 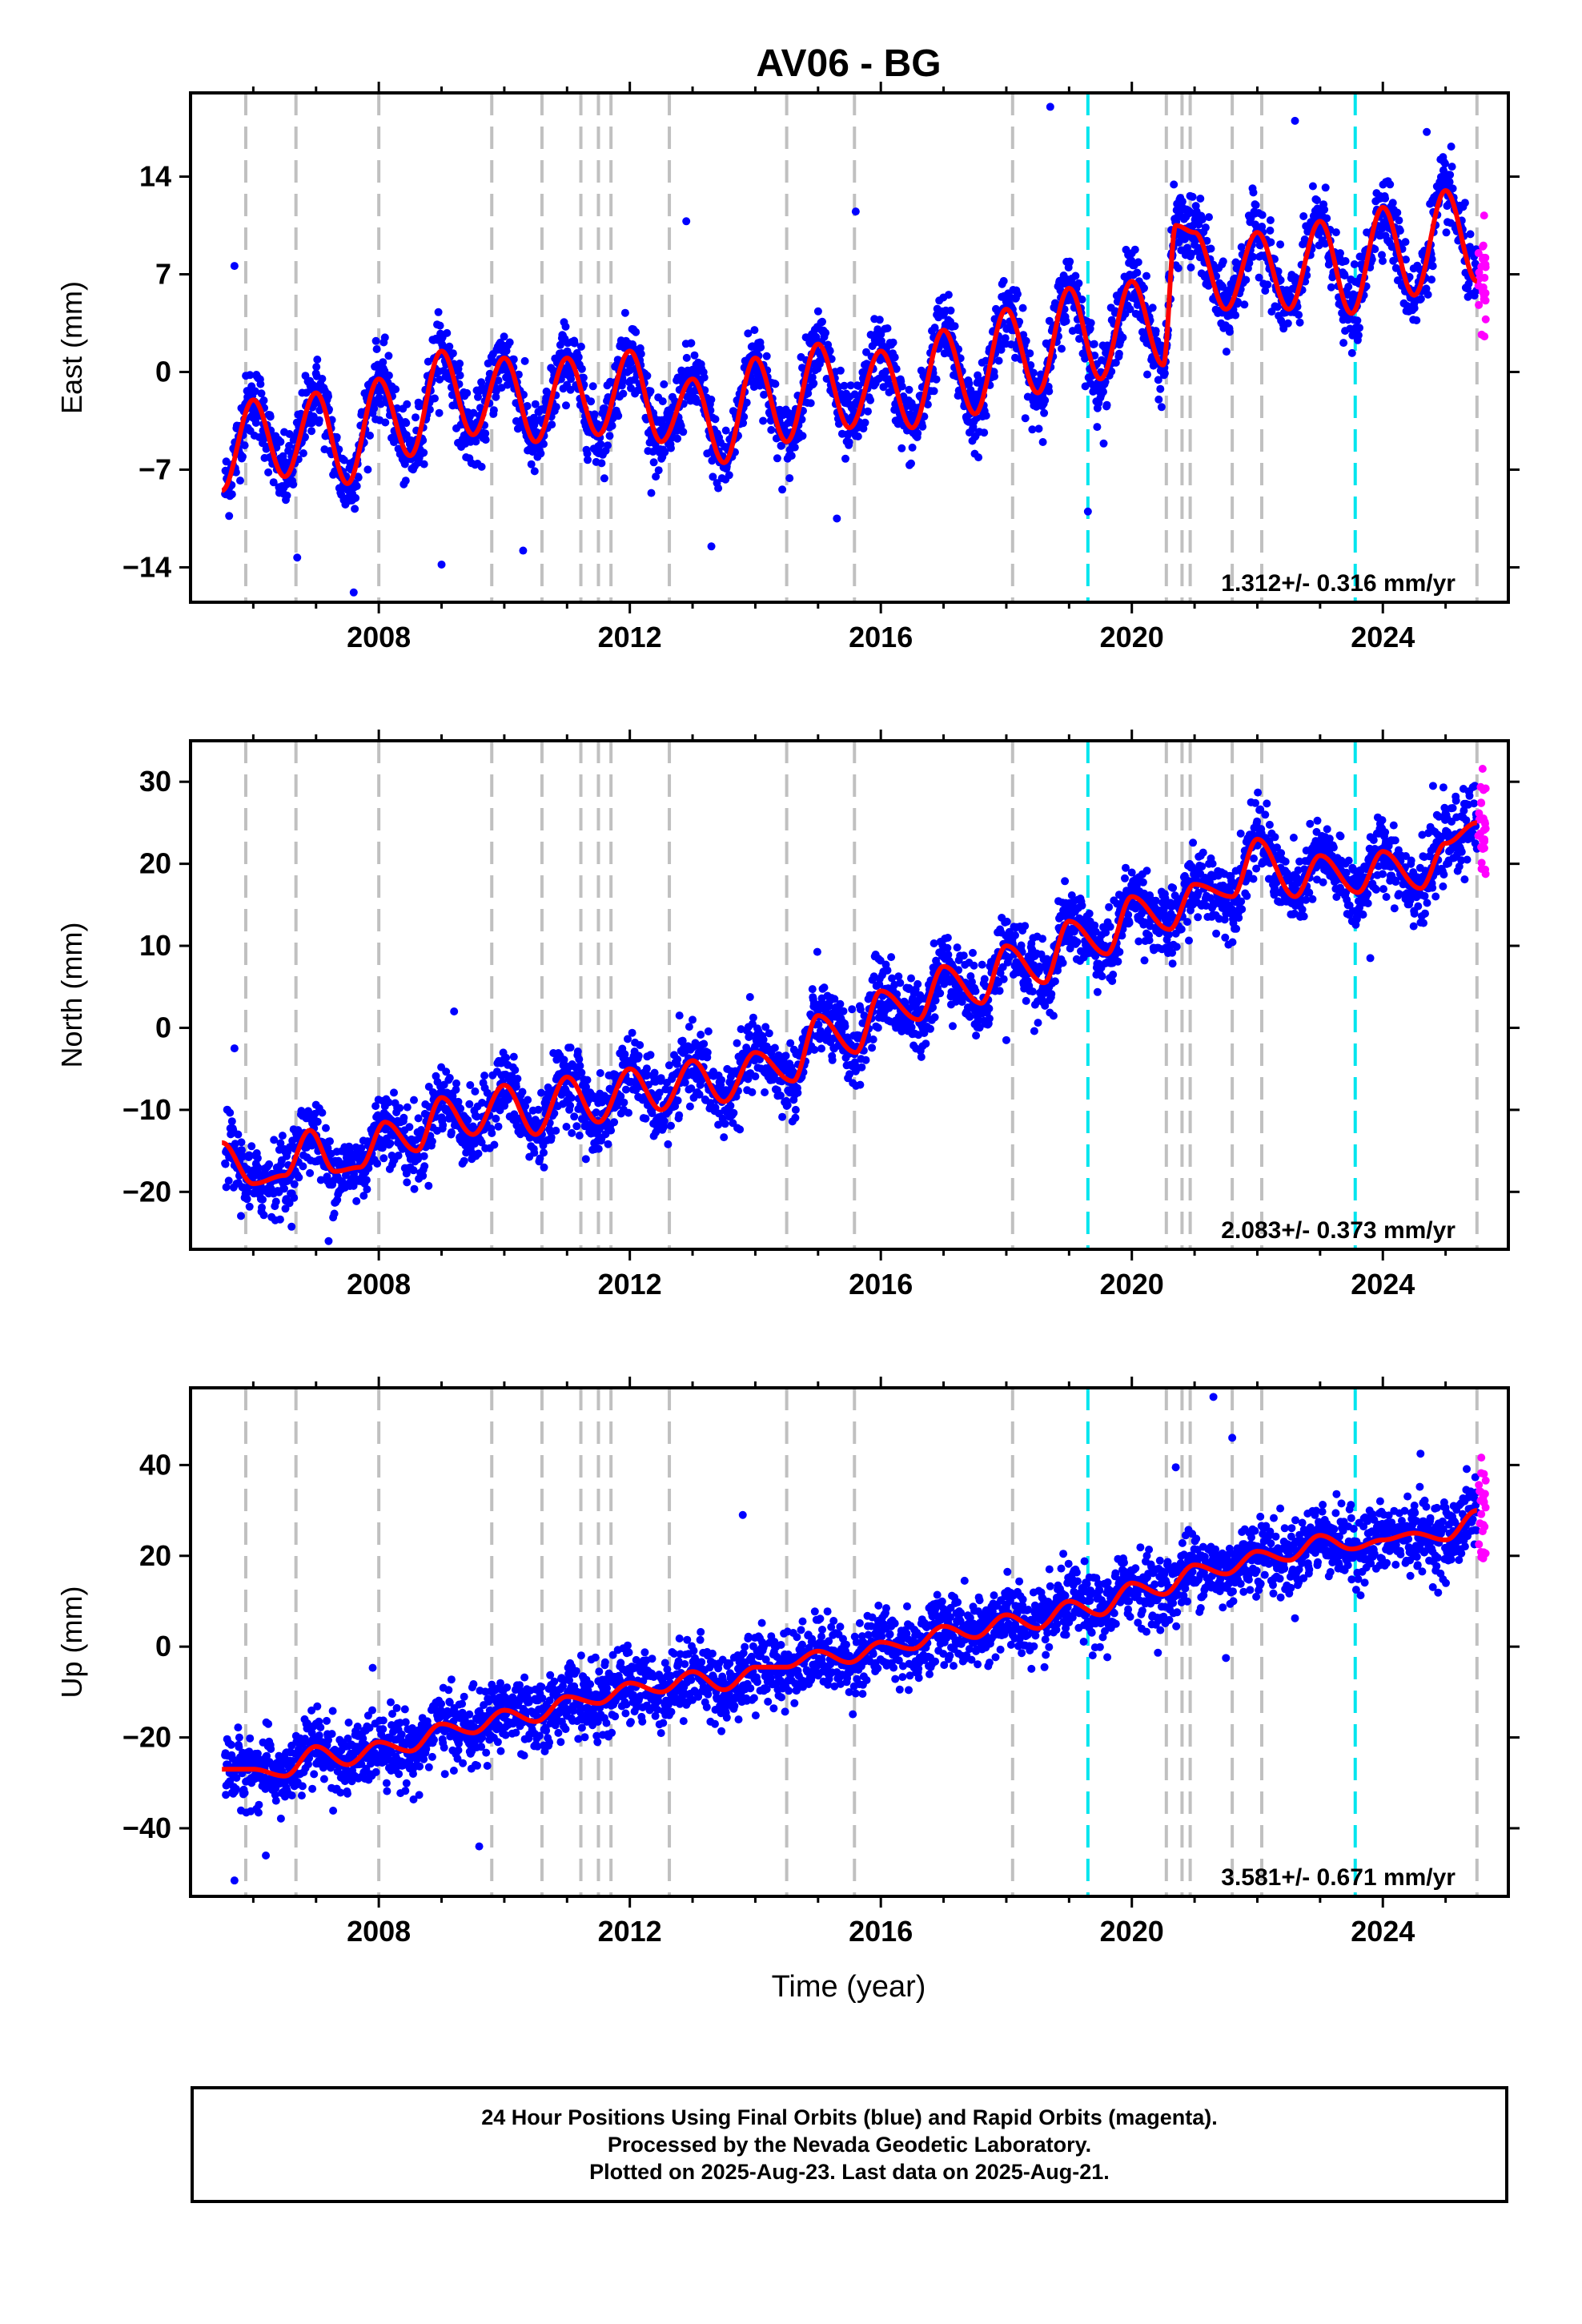 I want to click on y-tick-label: 0, so click(x=163, y=371).